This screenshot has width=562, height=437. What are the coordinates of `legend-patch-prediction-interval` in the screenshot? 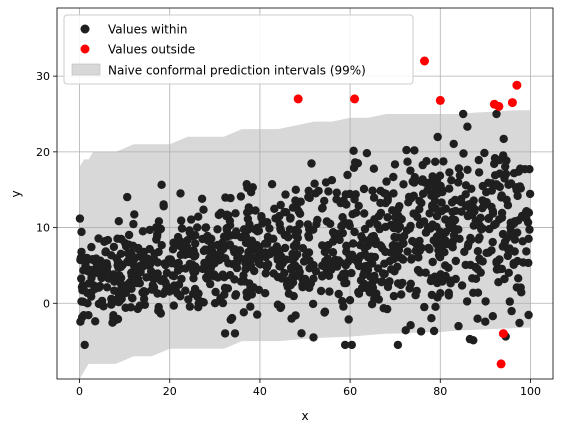 It's located at (86, 69).